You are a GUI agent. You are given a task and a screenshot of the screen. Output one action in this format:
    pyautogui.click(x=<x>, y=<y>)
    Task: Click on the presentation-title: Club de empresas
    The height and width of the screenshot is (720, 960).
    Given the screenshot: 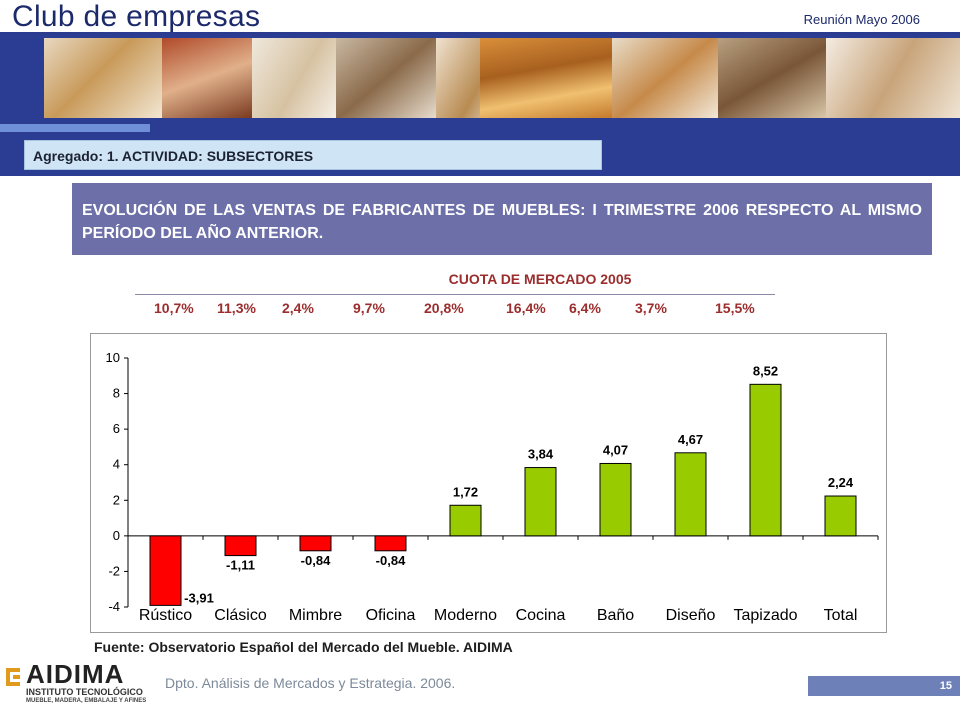 What is the action you would take?
    pyautogui.click(x=136, y=16)
    